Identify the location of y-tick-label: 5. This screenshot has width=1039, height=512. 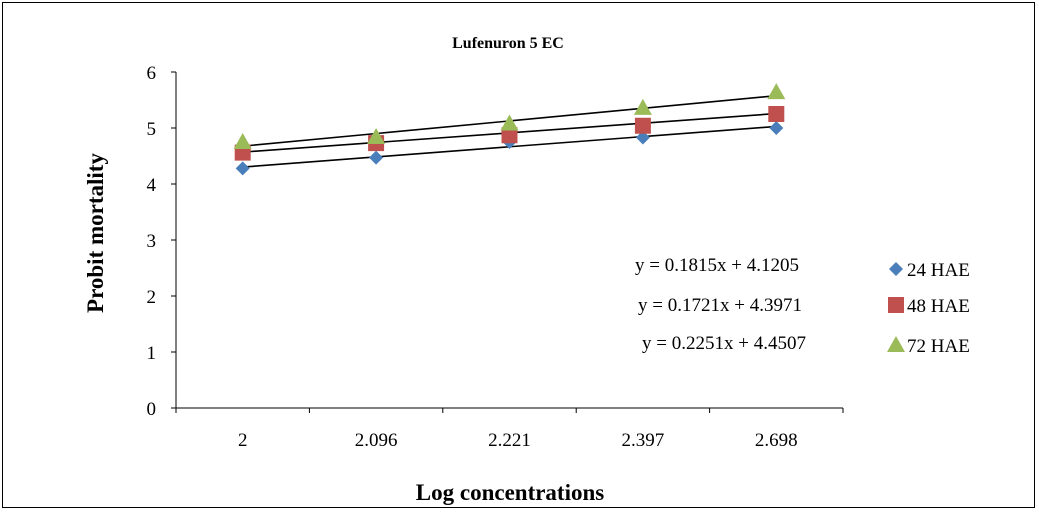
(152, 129).